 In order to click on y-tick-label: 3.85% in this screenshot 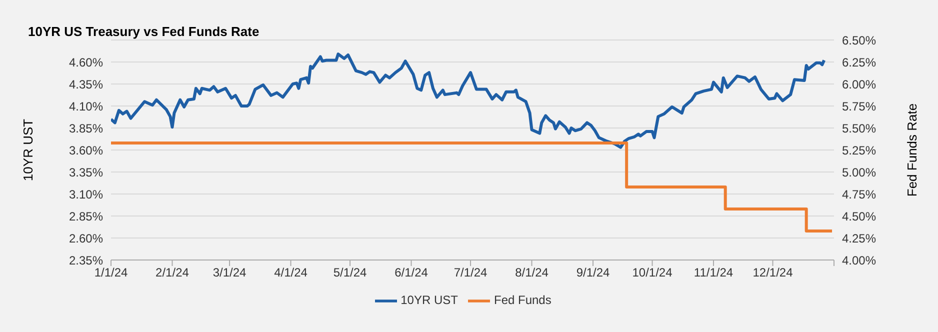, I will do `click(86, 128)`.